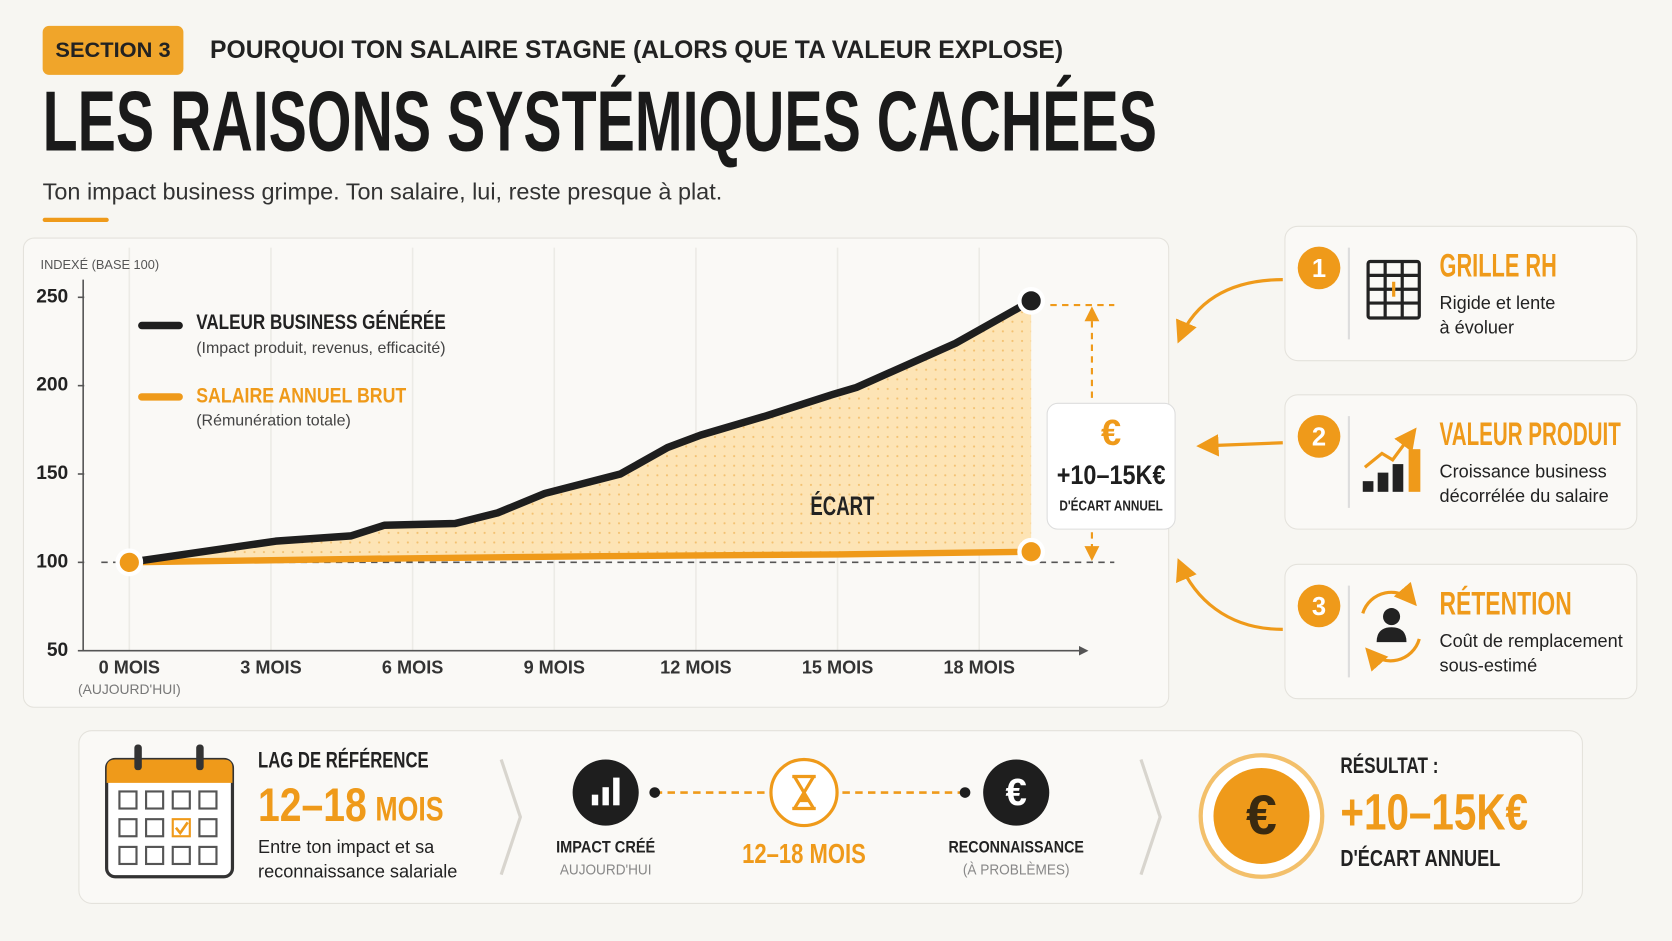 Image resolution: width=1672 pixels, height=941 pixels. What do you see at coordinates (52, 473) in the screenshot?
I see `y-tick-label: 150` at bounding box center [52, 473].